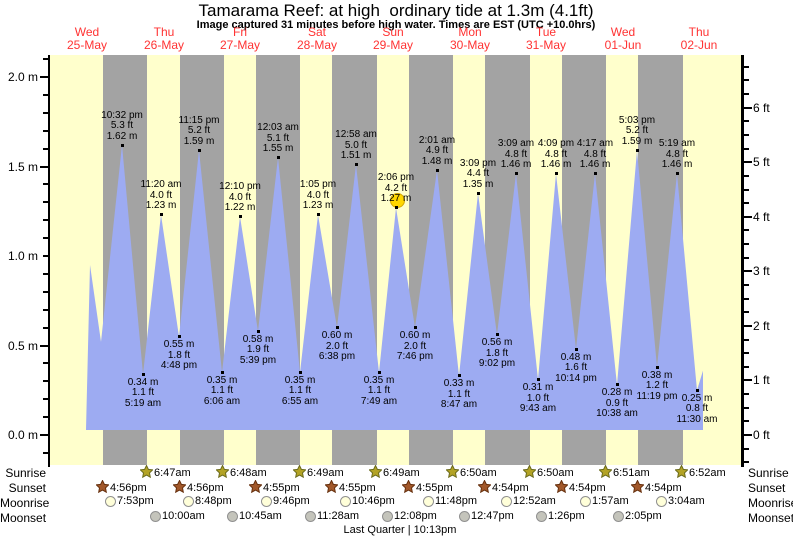 This screenshot has height=538, width=793. What do you see at coordinates (129, 501) in the screenshot?
I see `moonrise-event: 7:53pm` at bounding box center [129, 501].